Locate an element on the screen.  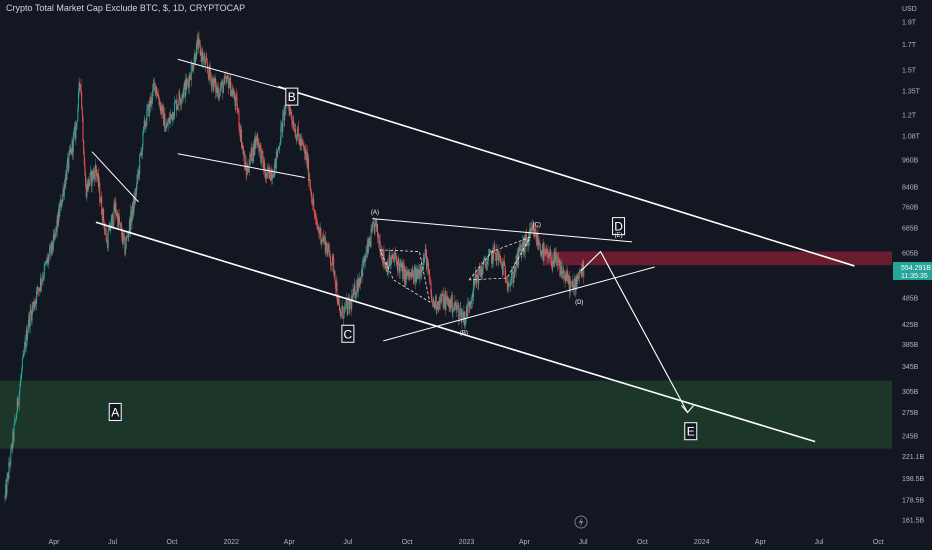
replay-icon is located at coordinates (581, 522).